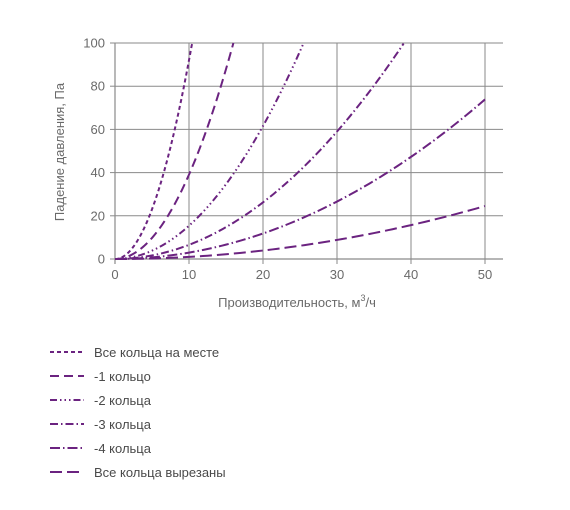  What do you see at coordinates (411, 274) in the screenshot?
I see `x-tick-label-40: 40` at bounding box center [411, 274].